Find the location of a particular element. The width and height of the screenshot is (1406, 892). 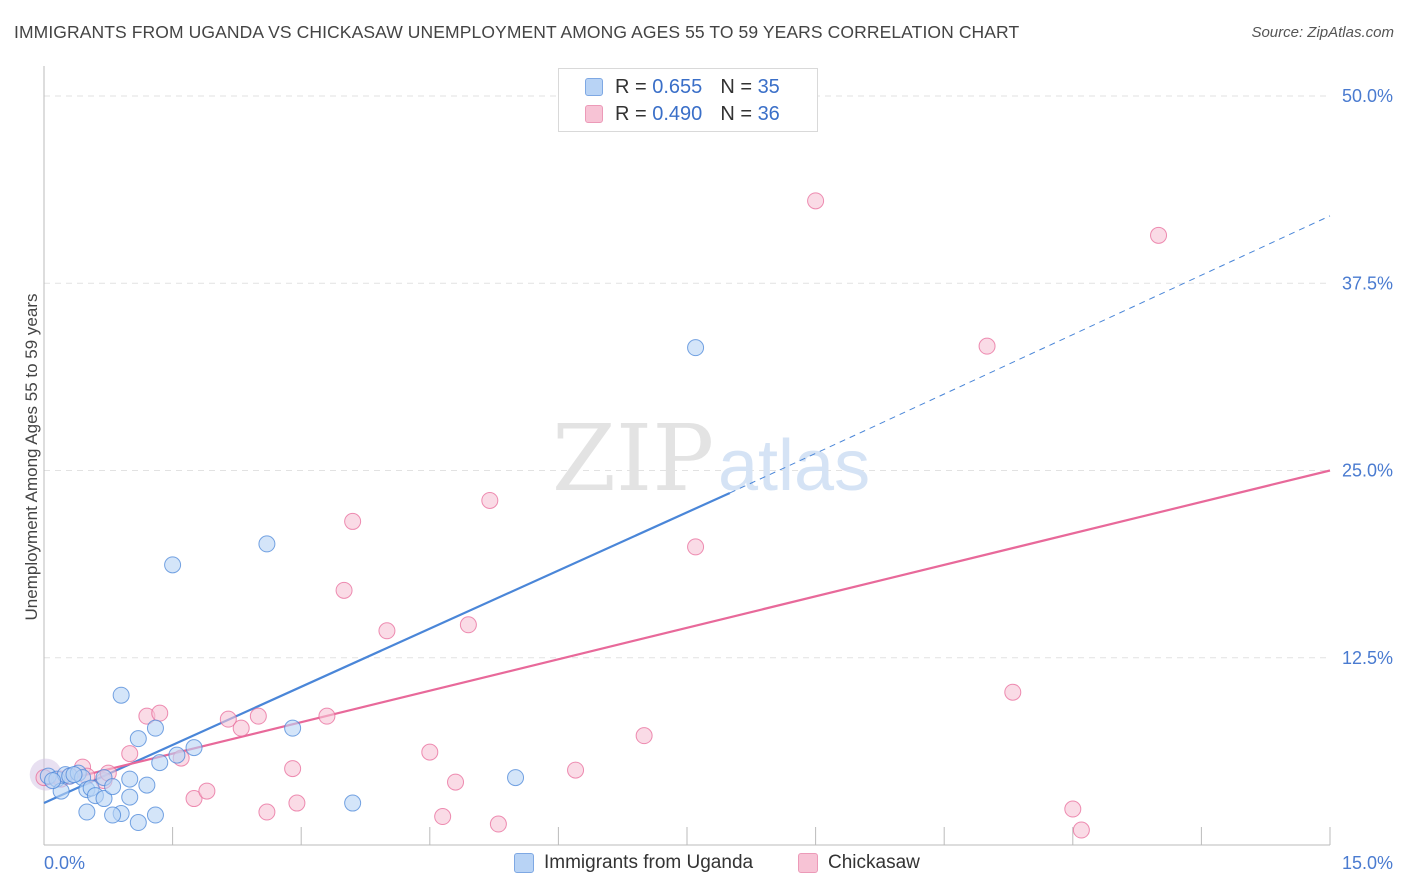

bottom-legend-chickasaw: Chickasaw is located at coordinates (859, 863).